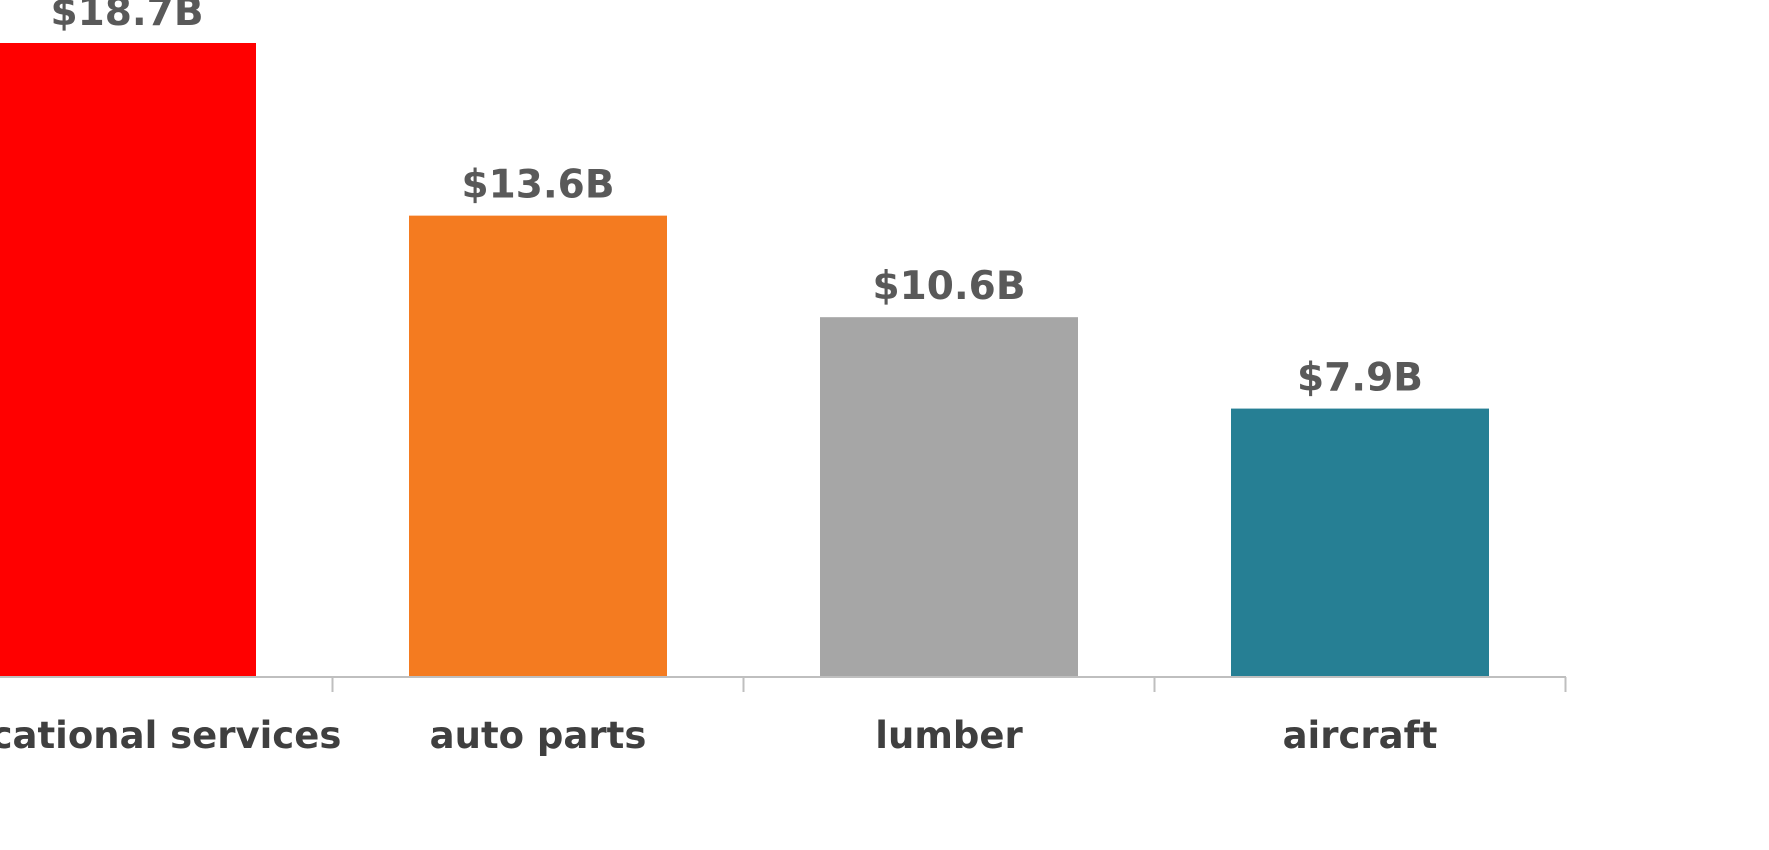 The height and width of the screenshot is (850, 1769). What do you see at coordinates (948, 286) in the screenshot?
I see `data-label-2: $10.6B` at bounding box center [948, 286].